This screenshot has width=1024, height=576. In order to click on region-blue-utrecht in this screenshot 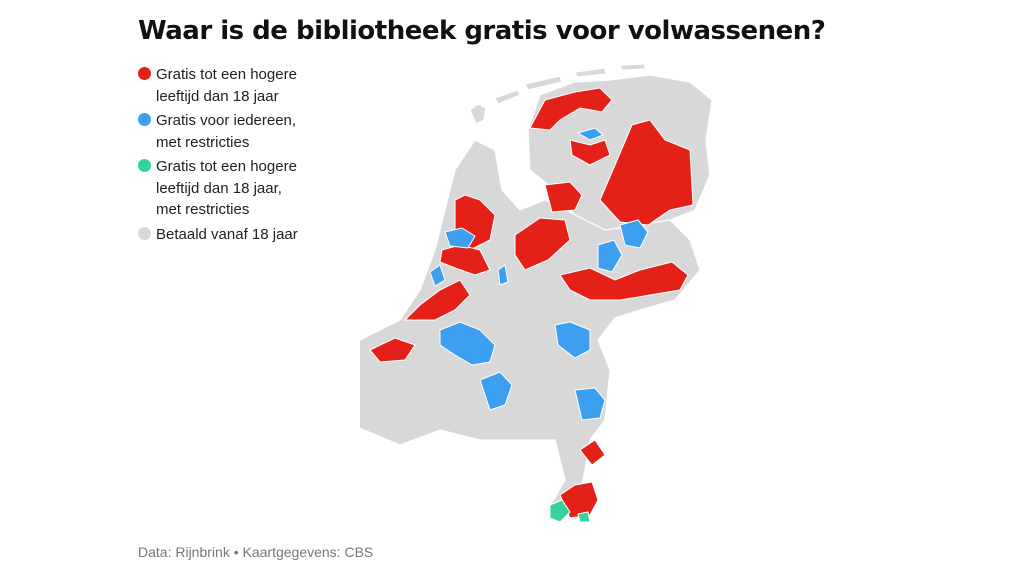, I will do `click(503, 275)`.